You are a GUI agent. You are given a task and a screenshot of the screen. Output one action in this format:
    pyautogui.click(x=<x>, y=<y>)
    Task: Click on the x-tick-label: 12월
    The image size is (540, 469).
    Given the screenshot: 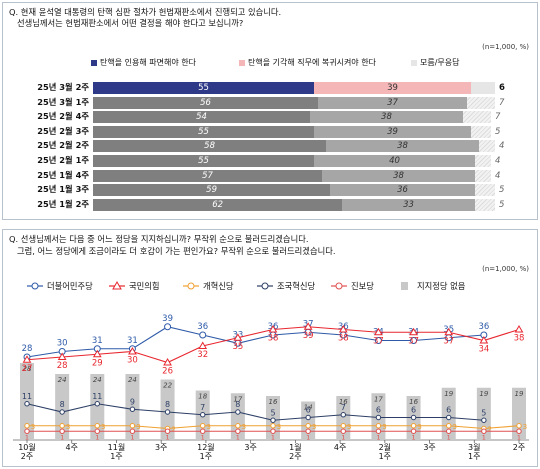 What is the action you would take?
    pyautogui.click(x=206, y=447)
    